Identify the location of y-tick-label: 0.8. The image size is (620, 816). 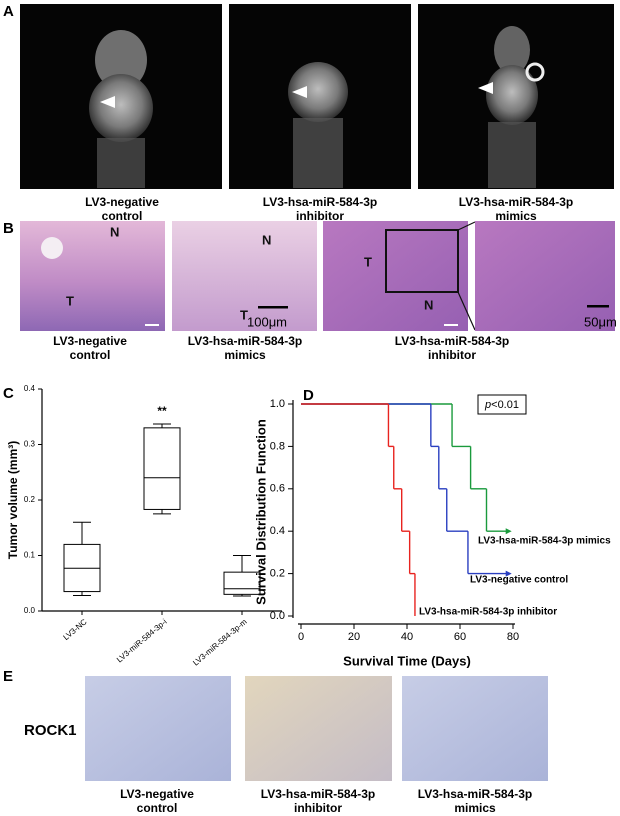
(277, 446).